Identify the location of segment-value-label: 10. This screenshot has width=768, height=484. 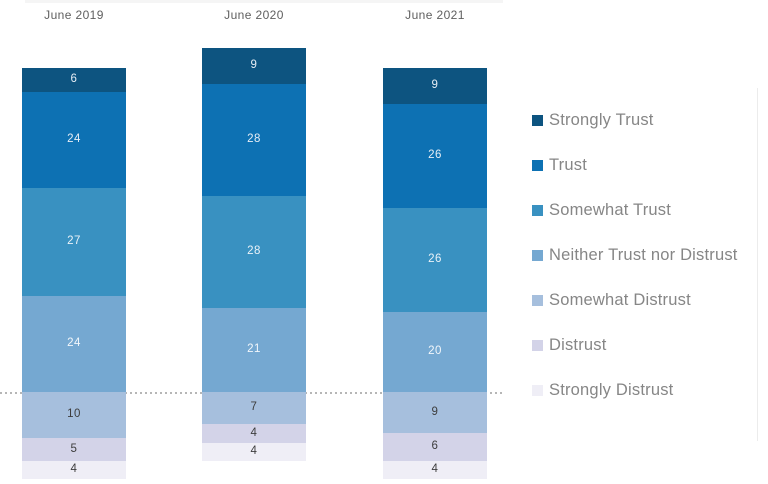
(74, 414).